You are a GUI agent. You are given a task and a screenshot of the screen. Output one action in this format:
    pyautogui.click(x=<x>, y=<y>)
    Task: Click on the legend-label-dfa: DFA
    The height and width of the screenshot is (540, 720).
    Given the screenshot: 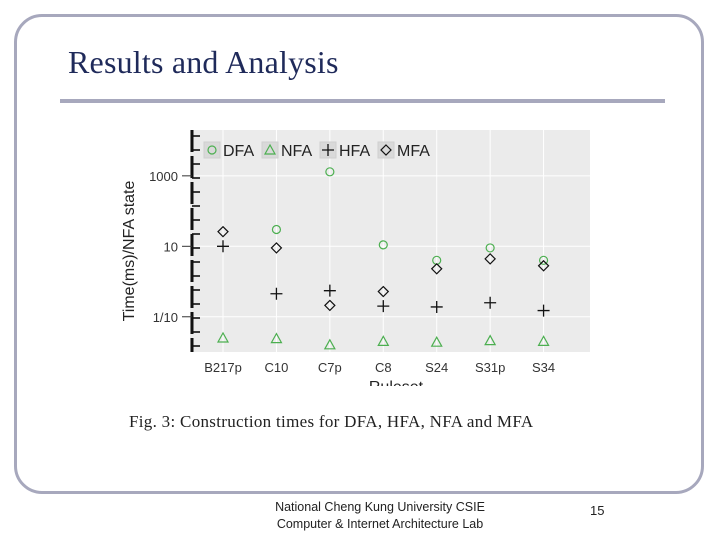 What is the action you would take?
    pyautogui.click(x=238, y=151)
    